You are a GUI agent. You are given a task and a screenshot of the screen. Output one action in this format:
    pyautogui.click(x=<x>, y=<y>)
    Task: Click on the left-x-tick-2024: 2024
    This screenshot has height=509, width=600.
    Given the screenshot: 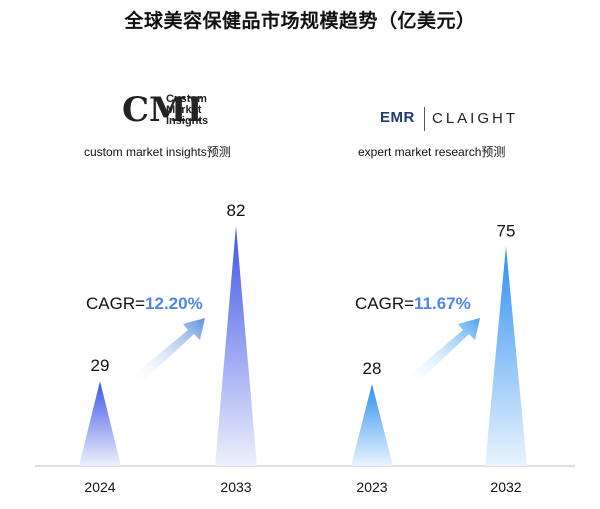 What is the action you would take?
    pyautogui.click(x=99, y=487)
    